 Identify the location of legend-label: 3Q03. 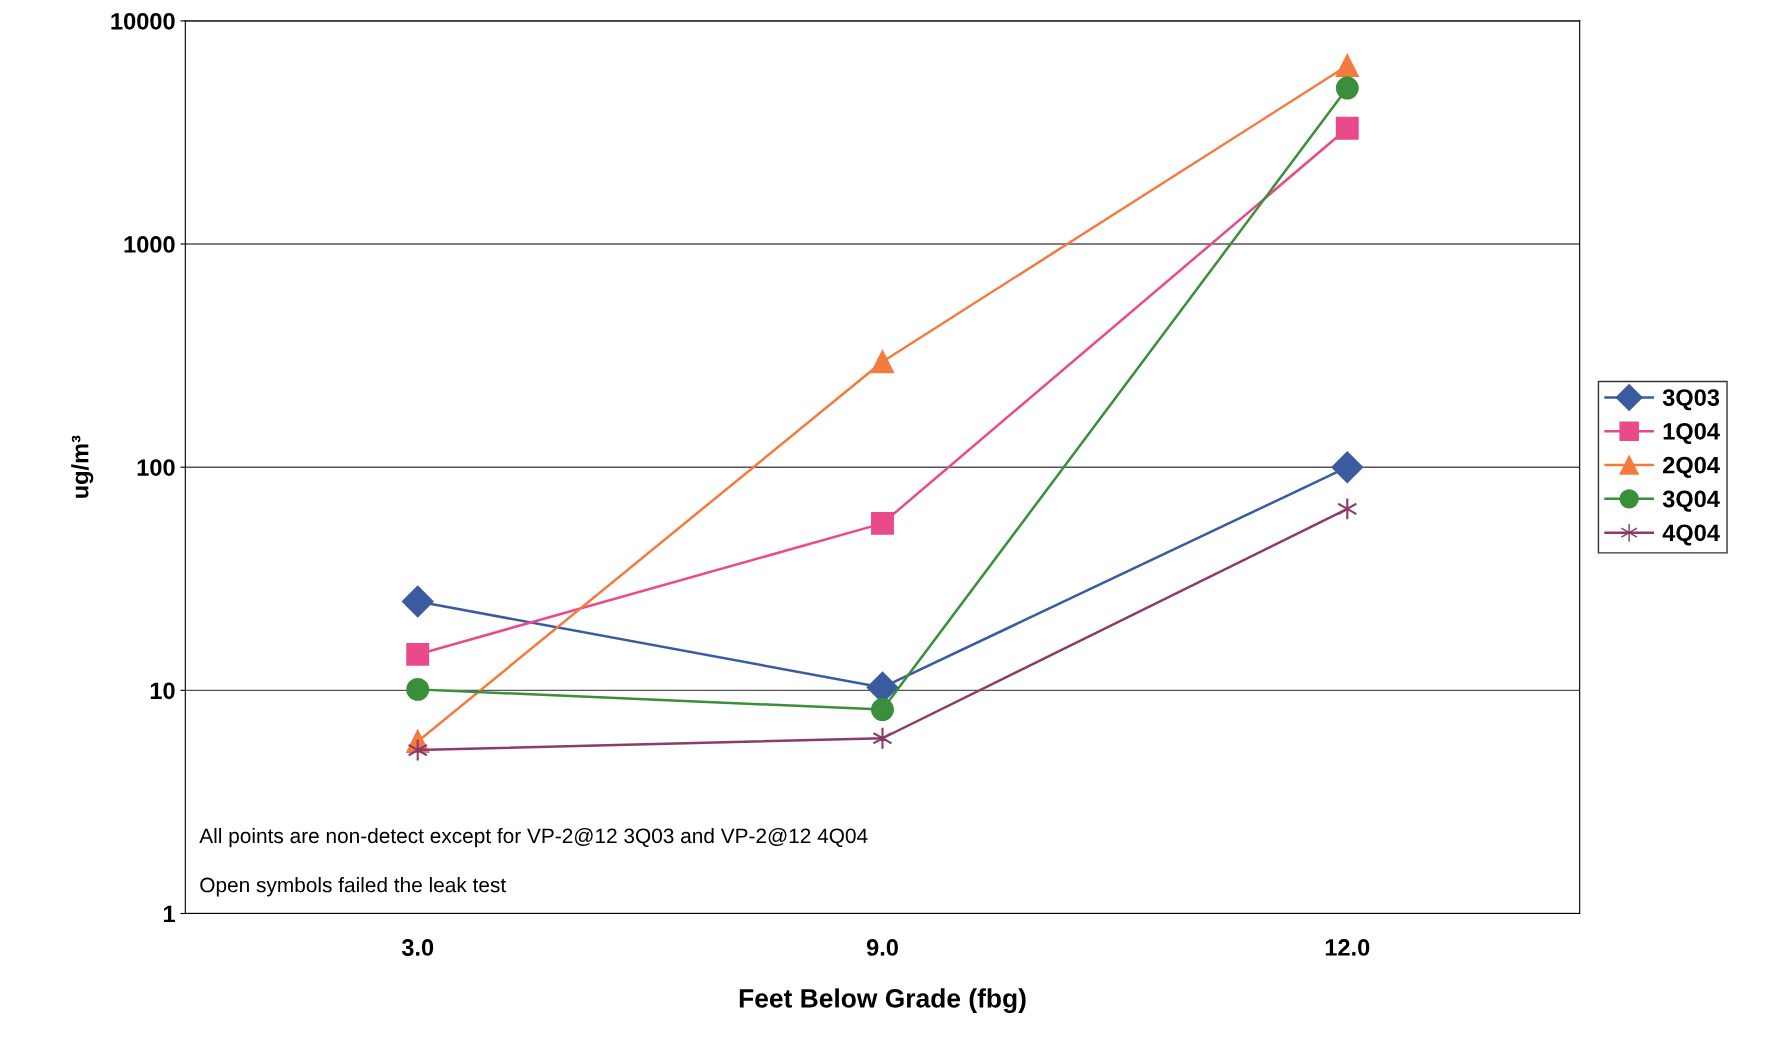
(1691, 400).